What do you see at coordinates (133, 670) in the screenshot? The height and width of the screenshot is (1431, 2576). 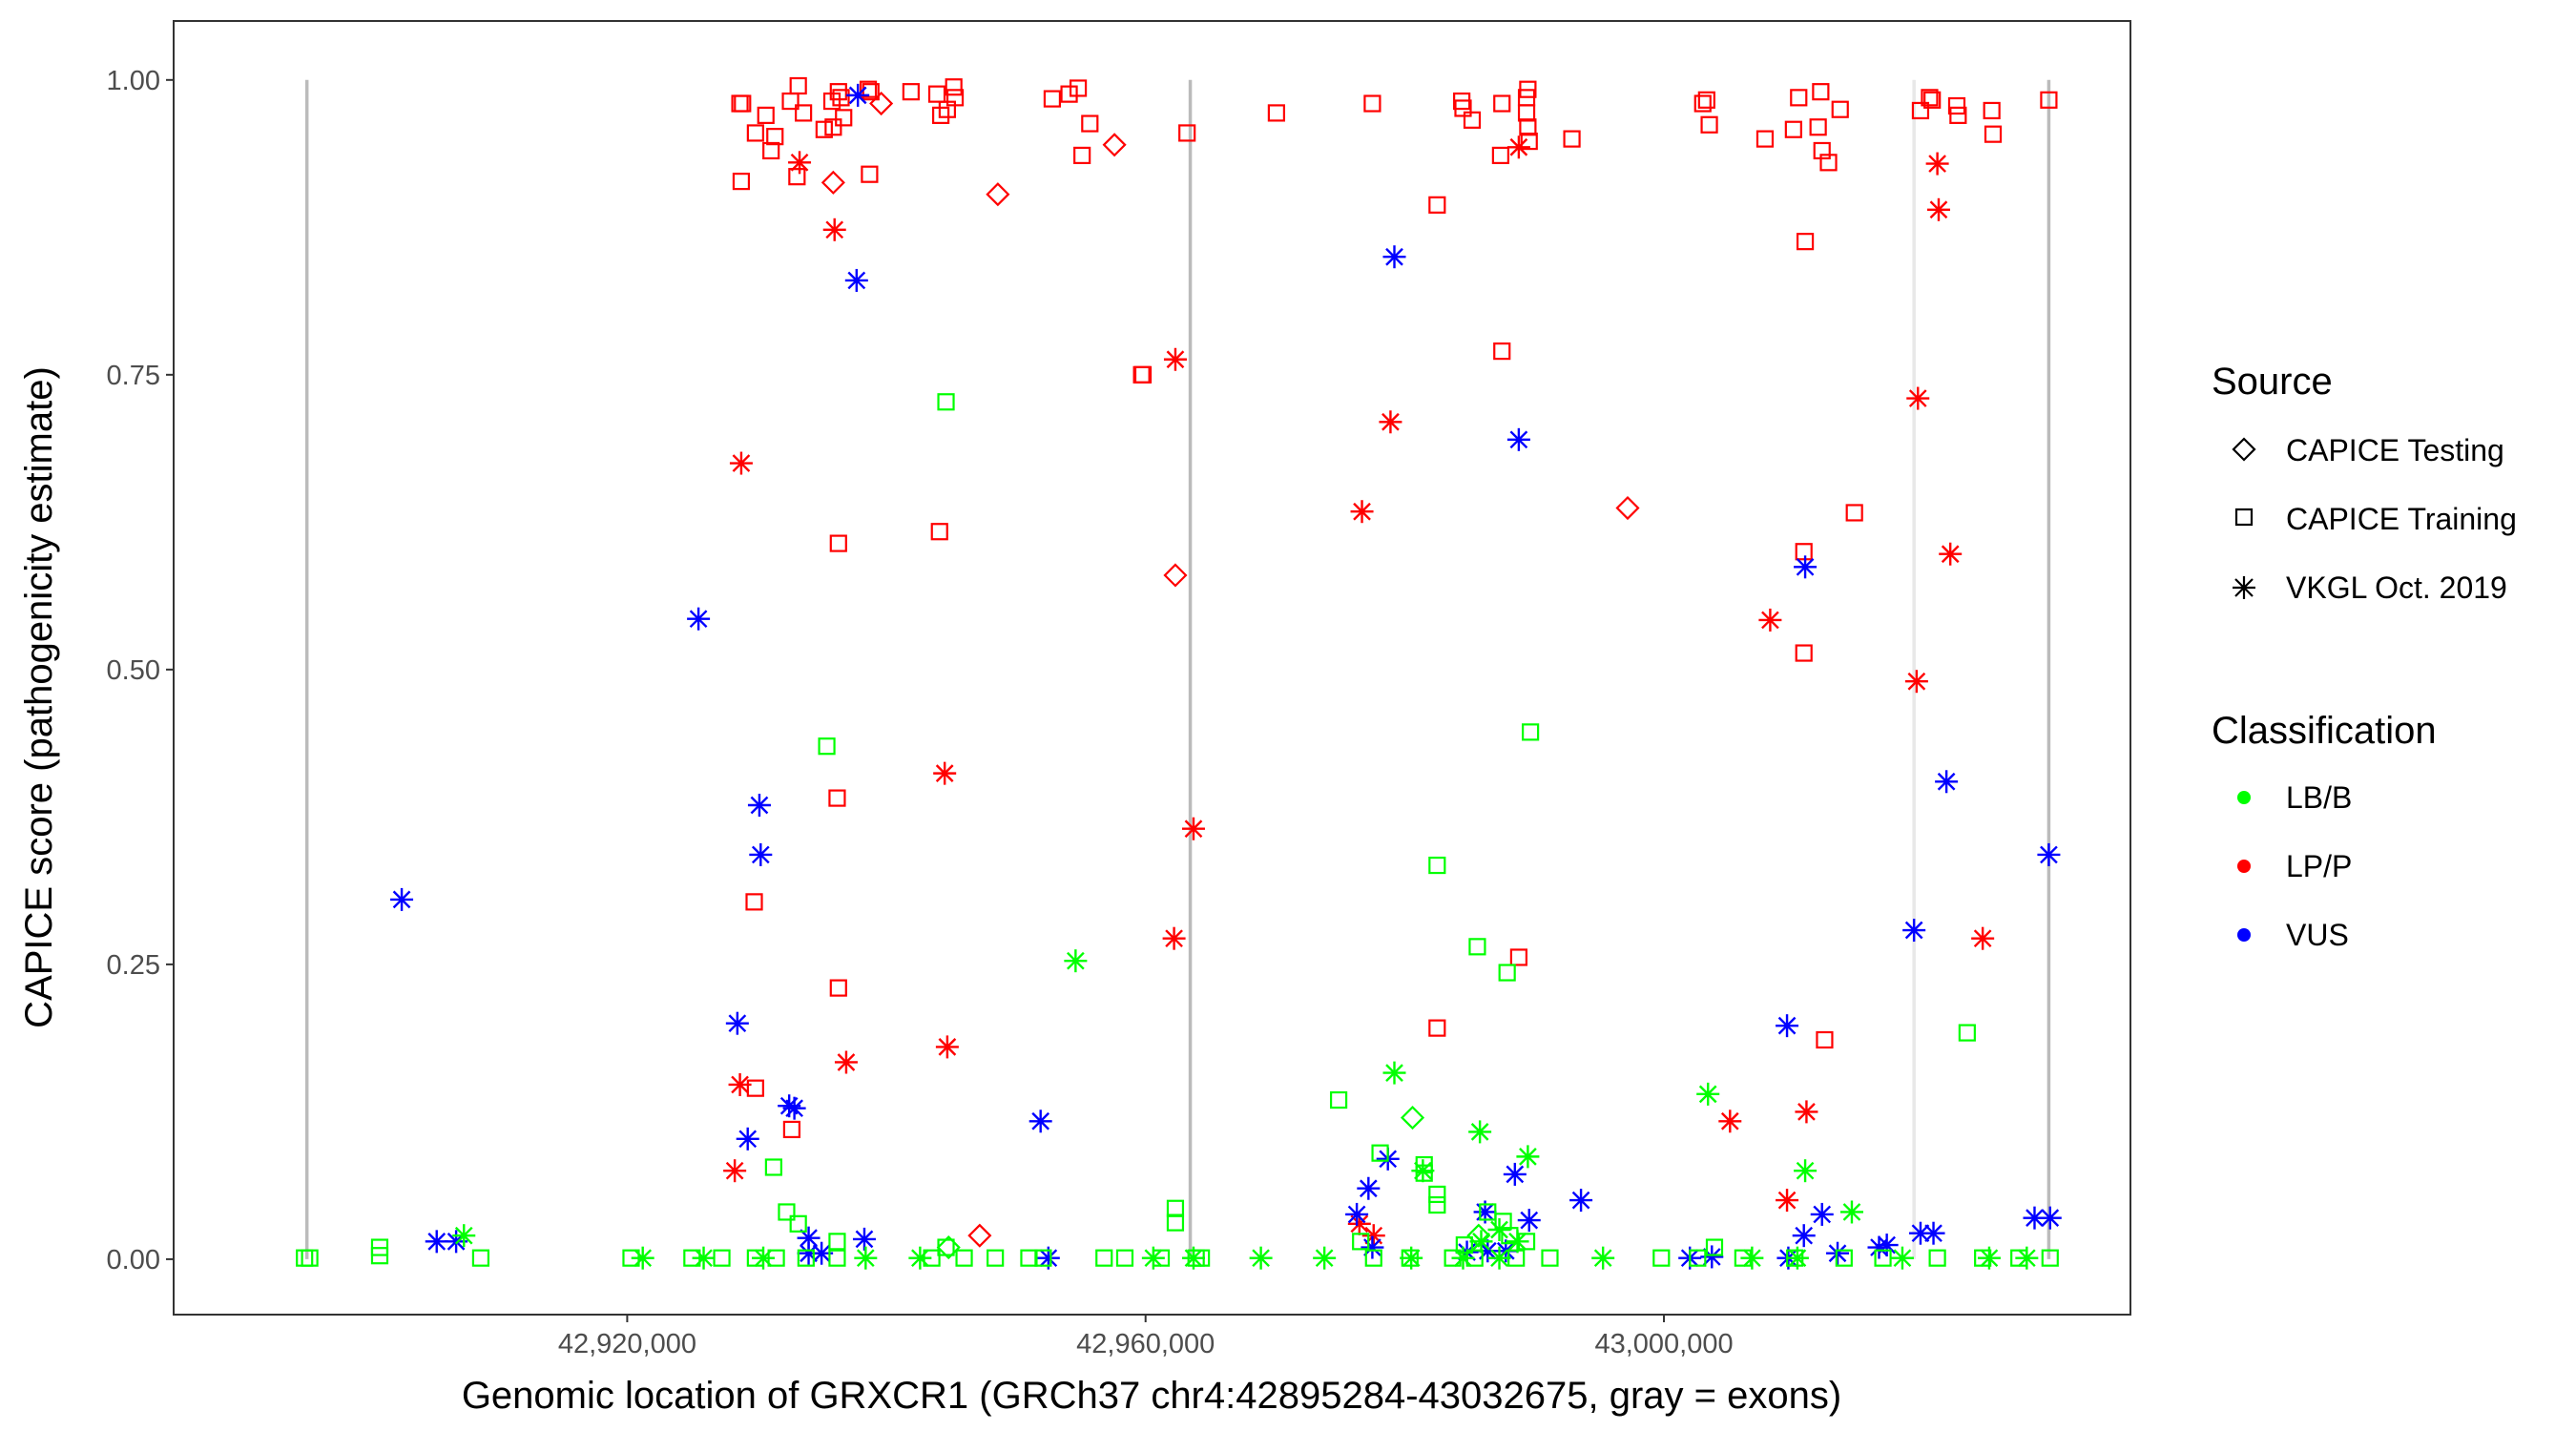 I see `y-tick-label: 0.50` at bounding box center [133, 670].